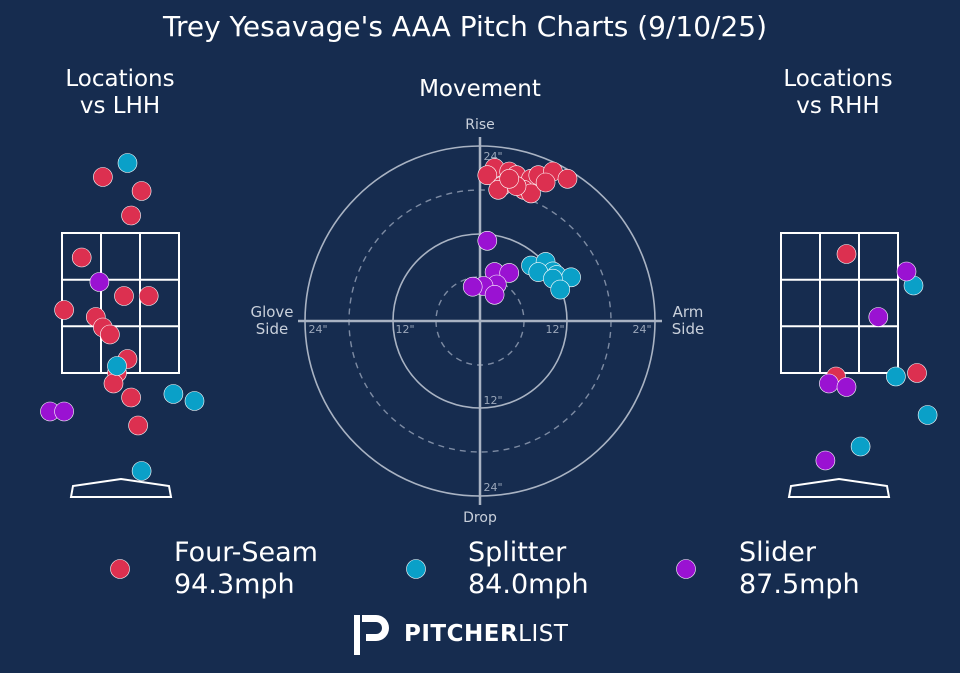 The width and height of the screenshot is (960, 673). Describe the element at coordinates (686, 569) in the screenshot. I see `legend-marker-slider` at that location.